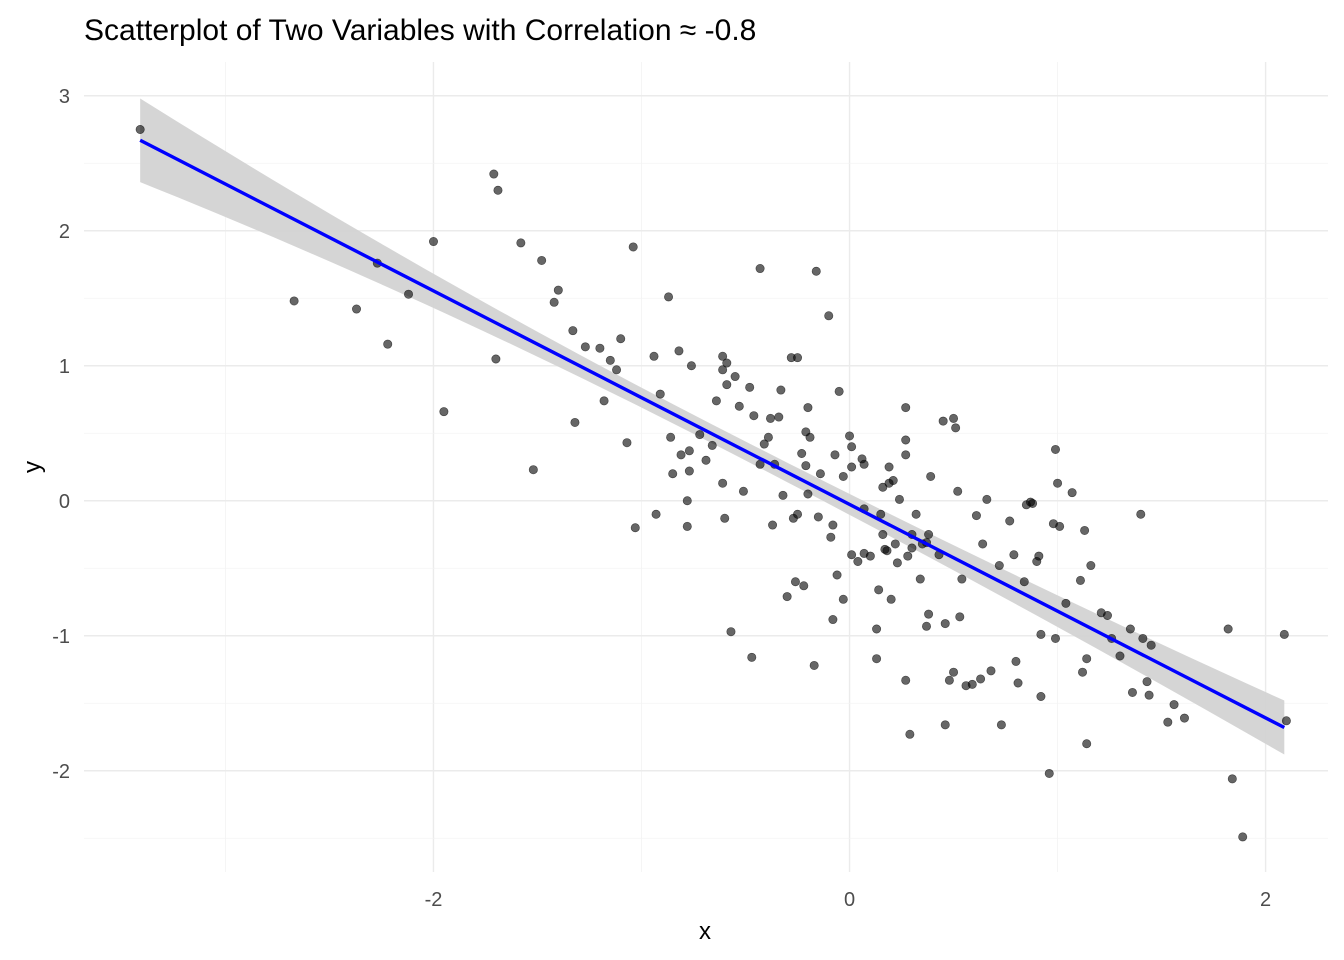 The image size is (1344, 960). What do you see at coordinates (64, 502) in the screenshot?
I see `y-tick-label: 0` at bounding box center [64, 502].